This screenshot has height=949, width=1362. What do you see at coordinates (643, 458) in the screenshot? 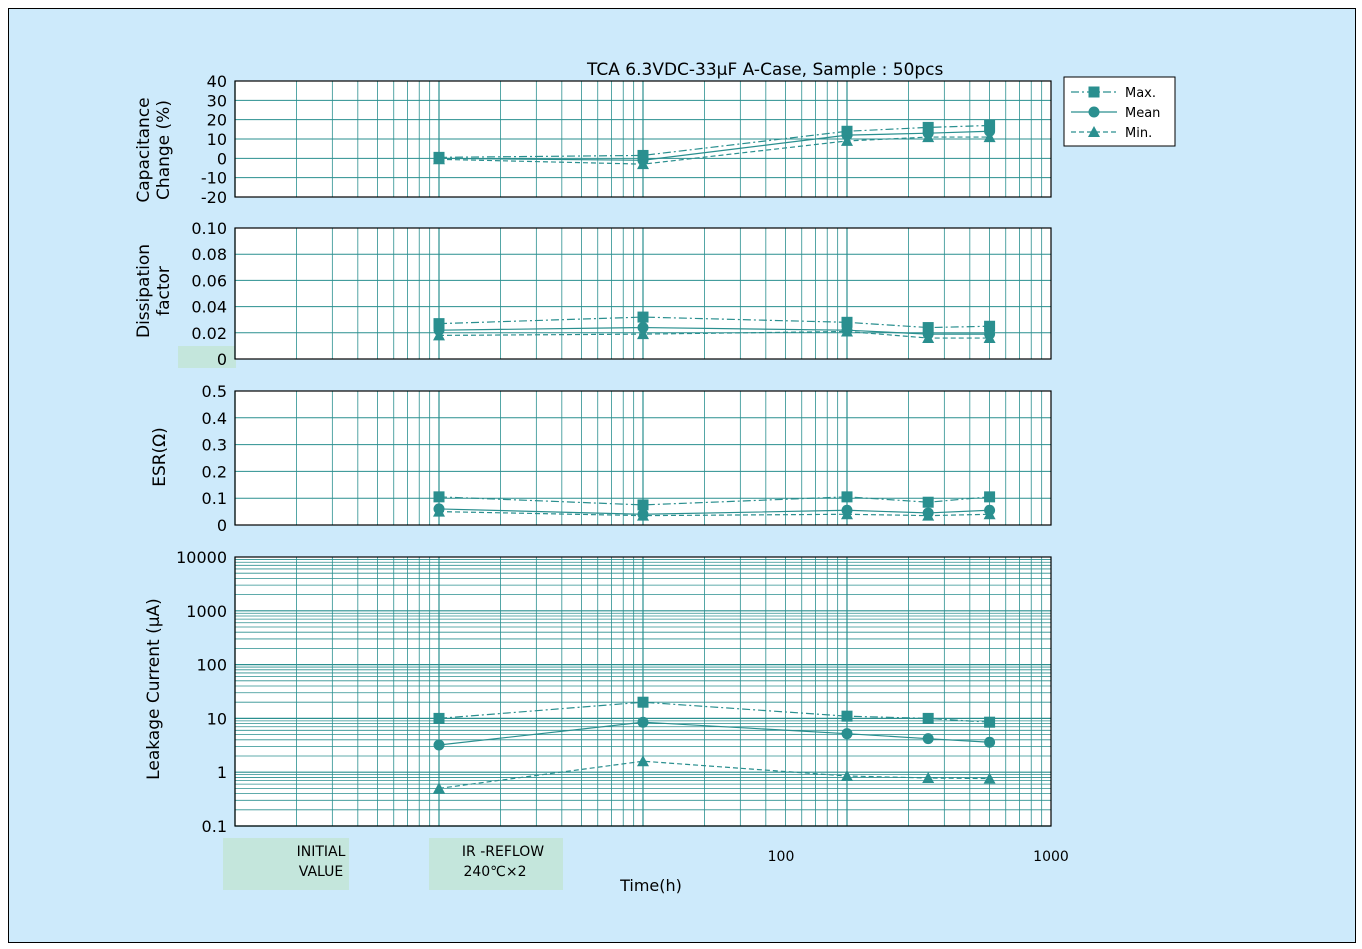
I see `esr-frame` at bounding box center [643, 458].